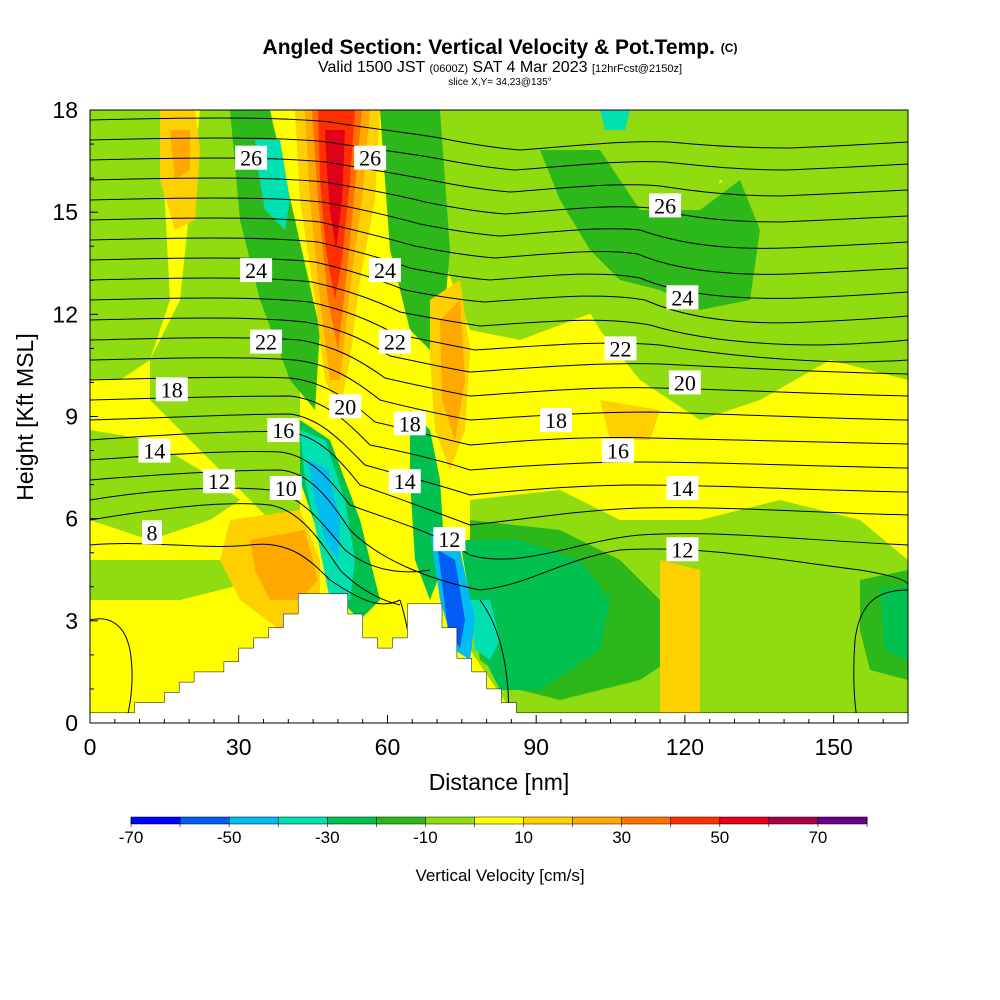  What do you see at coordinates (71, 519) in the screenshot?
I see `y-tick-label: 6` at bounding box center [71, 519].